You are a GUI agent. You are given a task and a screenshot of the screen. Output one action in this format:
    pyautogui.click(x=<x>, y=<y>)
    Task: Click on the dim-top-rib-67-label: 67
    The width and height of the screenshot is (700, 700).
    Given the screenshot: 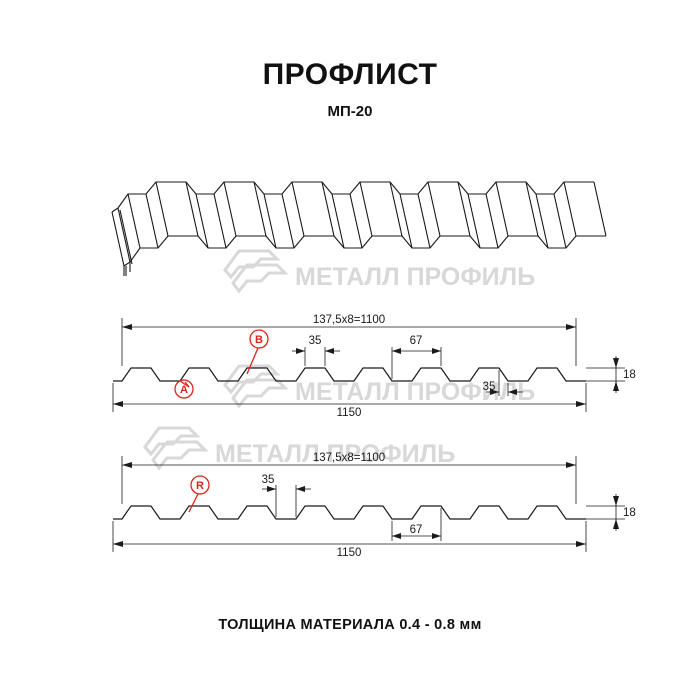 What is the action you would take?
    pyautogui.click(x=416, y=341)
    